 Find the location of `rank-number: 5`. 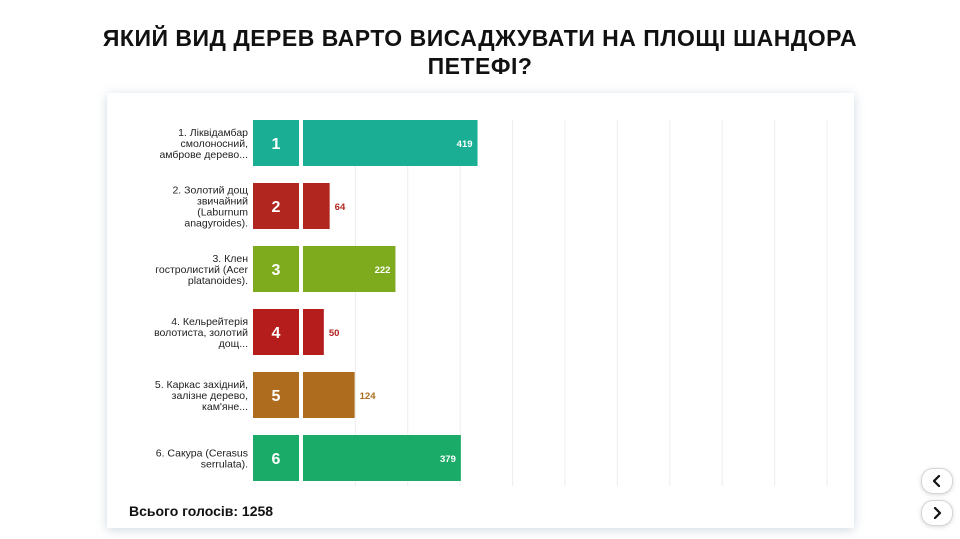

rank-number: 5 is located at coordinates (276, 396).